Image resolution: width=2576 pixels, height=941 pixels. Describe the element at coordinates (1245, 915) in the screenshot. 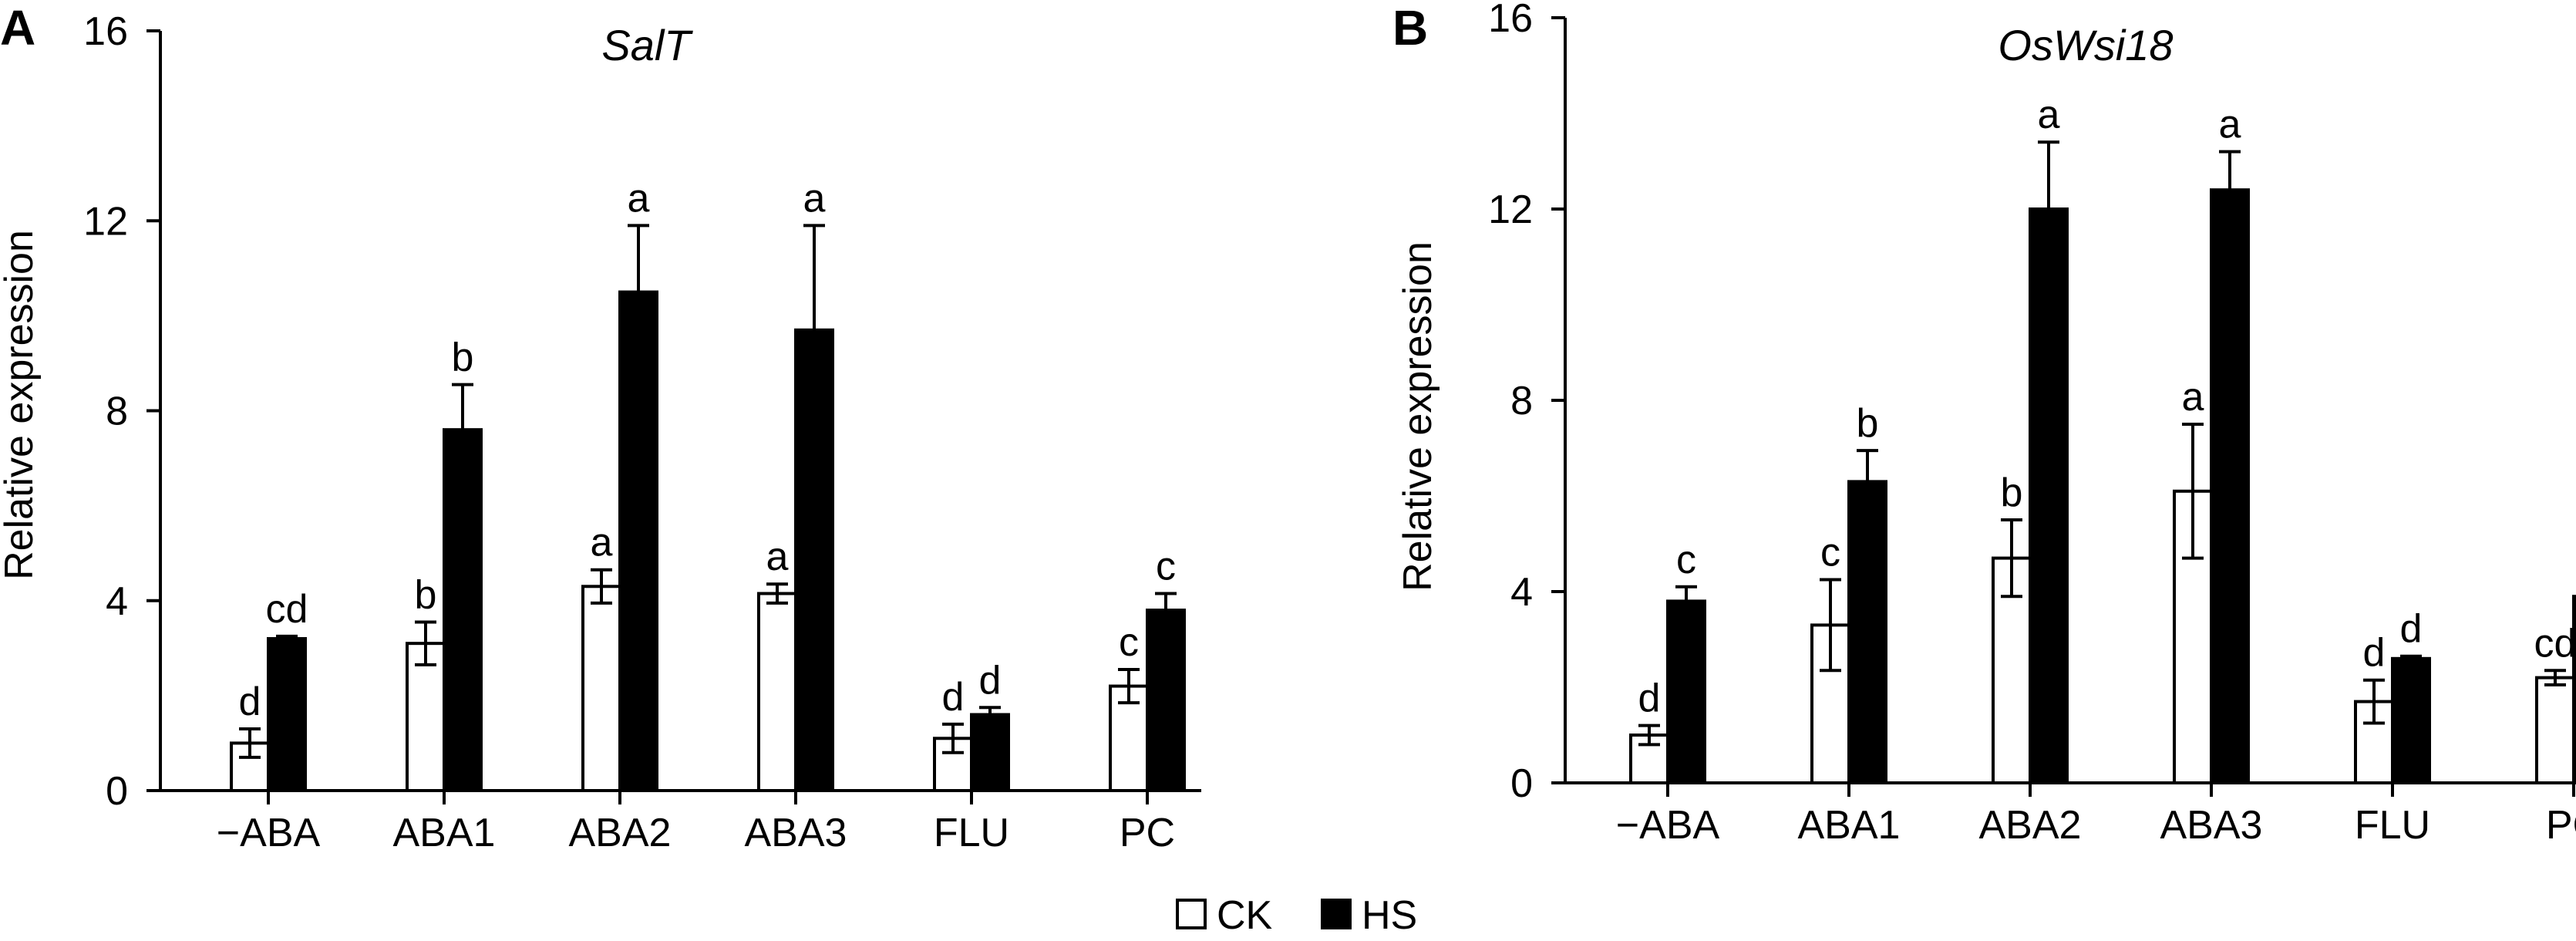

I see `legend-label-ck: CK` at that location.